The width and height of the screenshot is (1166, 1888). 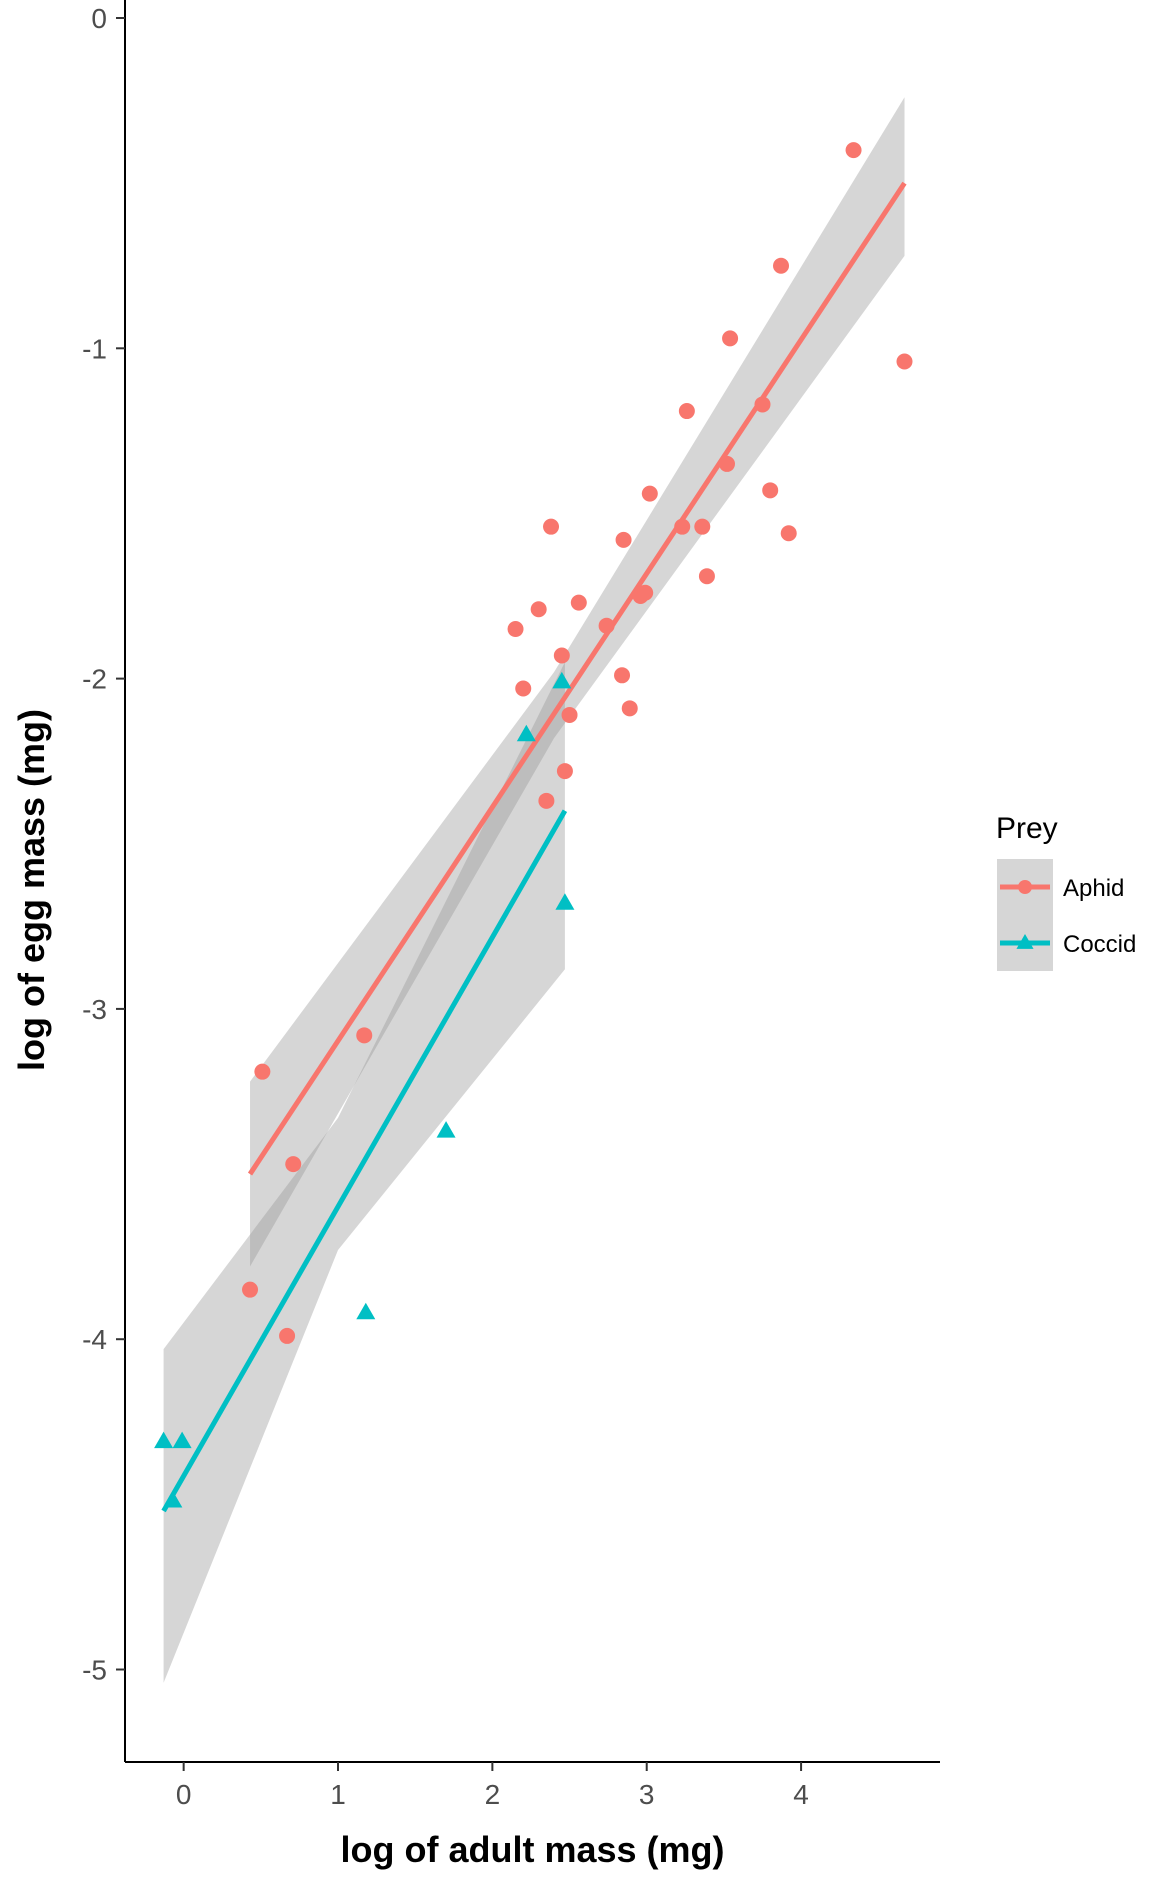 What do you see at coordinates (94, 1339) in the screenshot?
I see `y-tick-label: -4` at bounding box center [94, 1339].